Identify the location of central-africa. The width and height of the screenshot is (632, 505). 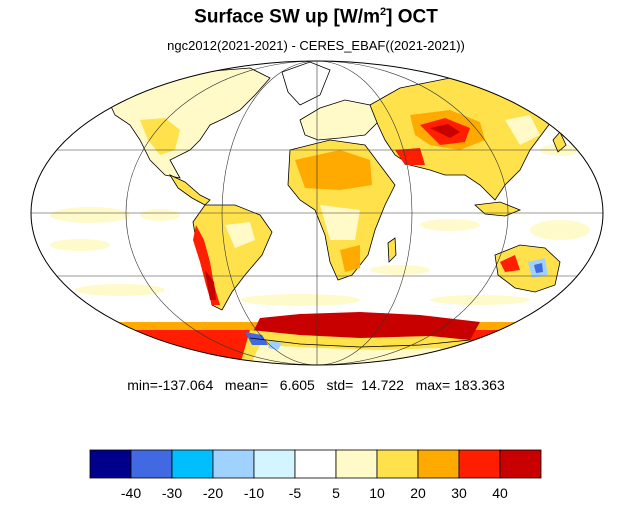
(340, 222).